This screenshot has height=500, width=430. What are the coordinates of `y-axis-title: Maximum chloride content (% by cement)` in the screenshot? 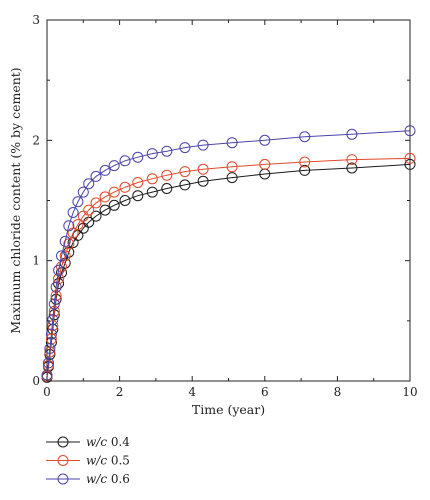 It's located at (15, 200).